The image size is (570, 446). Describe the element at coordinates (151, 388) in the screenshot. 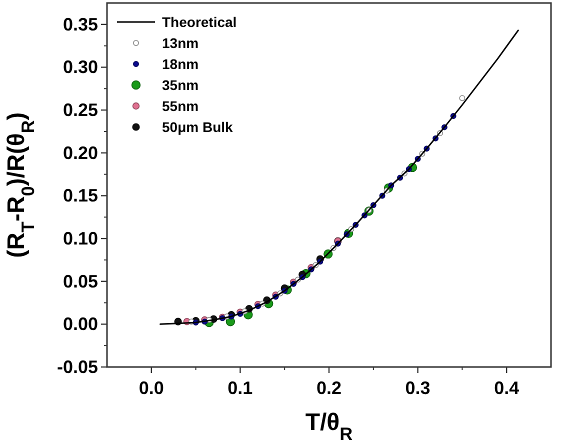

I see `x-tick-label: 0.0` at that location.